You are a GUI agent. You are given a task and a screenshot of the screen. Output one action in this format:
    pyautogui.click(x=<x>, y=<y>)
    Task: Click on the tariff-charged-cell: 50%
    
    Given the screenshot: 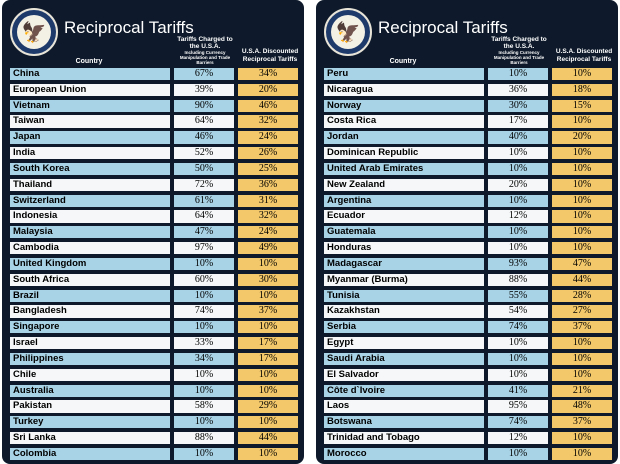 What is the action you would take?
    pyautogui.click(x=204, y=169)
    